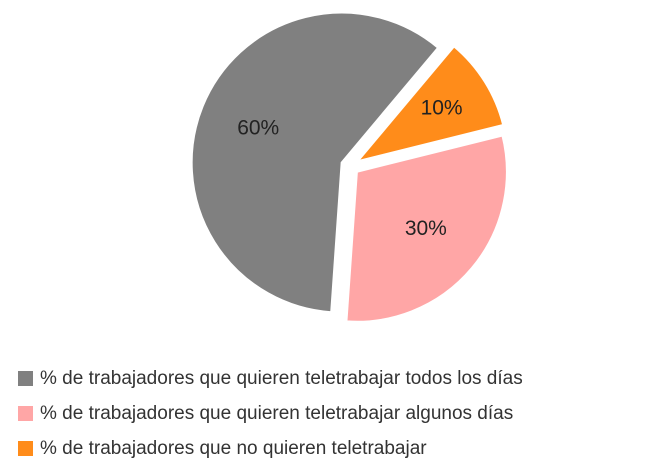 This screenshot has height=474, width=661. I want to click on slice-label: 60%, so click(258, 127).